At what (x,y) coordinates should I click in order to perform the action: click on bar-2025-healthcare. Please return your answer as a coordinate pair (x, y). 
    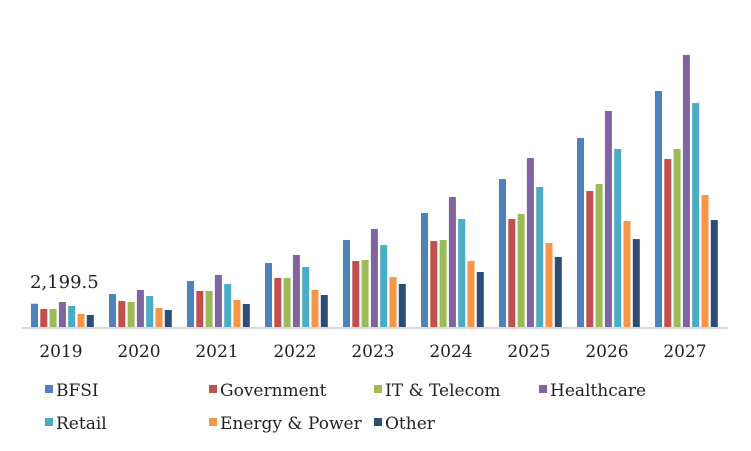
    Looking at the image, I should click on (530, 242).